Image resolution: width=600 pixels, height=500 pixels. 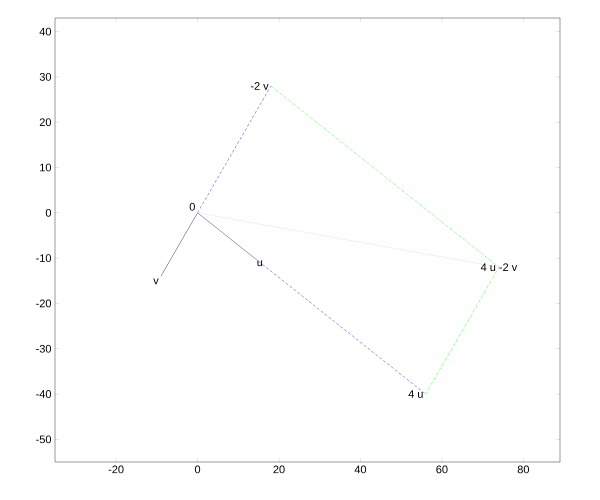 I want to click on x-tick-label: 0, so click(x=197, y=470).